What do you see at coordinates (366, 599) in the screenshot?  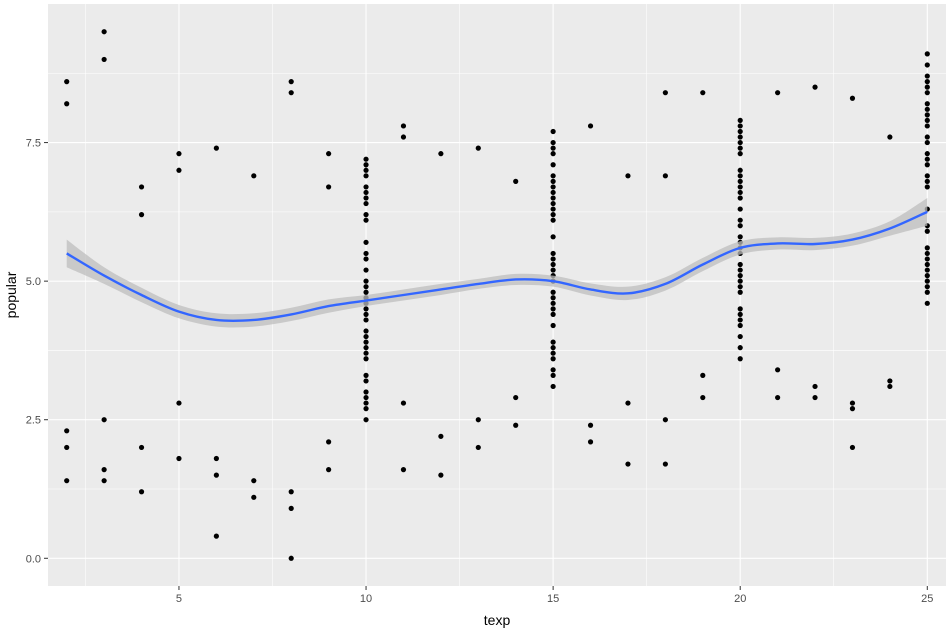 I see `x-tick-label: 10` at bounding box center [366, 599].